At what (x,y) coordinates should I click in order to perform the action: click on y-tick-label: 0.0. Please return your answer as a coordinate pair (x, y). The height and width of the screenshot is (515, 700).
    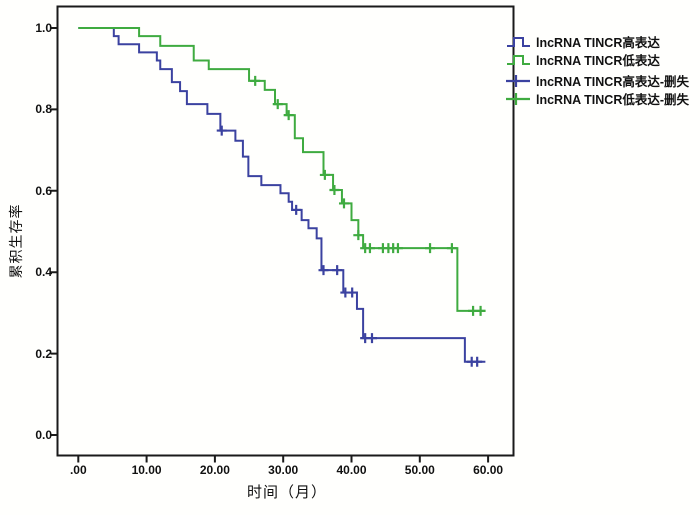
    Looking at the image, I should click on (43, 435).